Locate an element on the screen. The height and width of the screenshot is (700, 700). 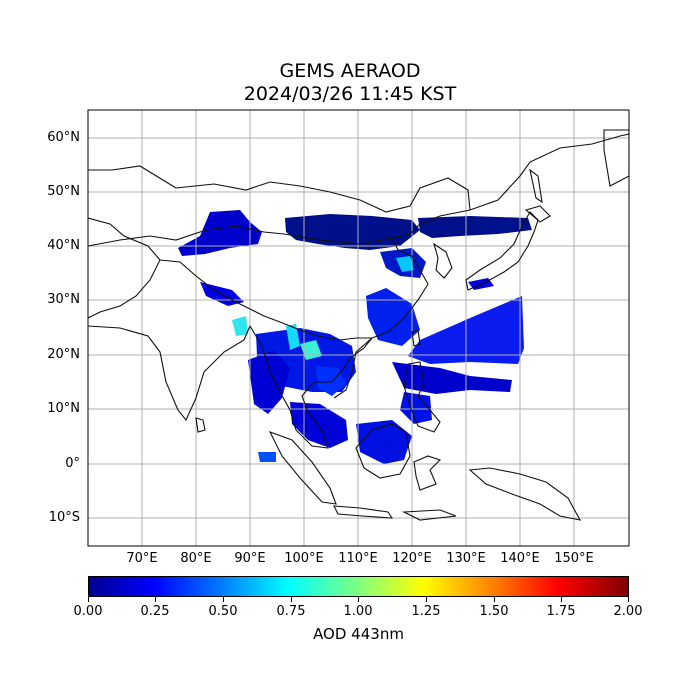
aod-patch-south-china is located at coordinates (393, 317).